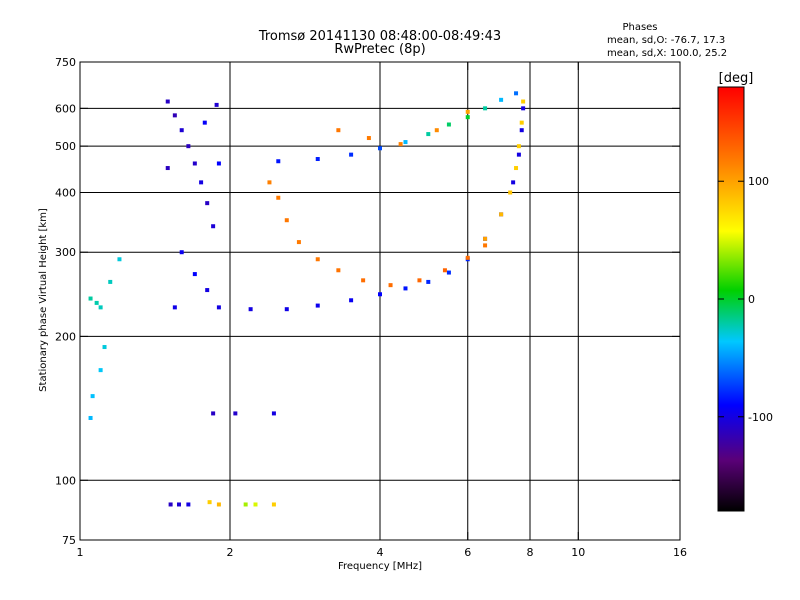 Image resolution: width=800 pixels, height=600 pixels. What do you see at coordinates (758, 181) in the screenshot?
I see `colorbar-tick-label: 100` at bounding box center [758, 181].